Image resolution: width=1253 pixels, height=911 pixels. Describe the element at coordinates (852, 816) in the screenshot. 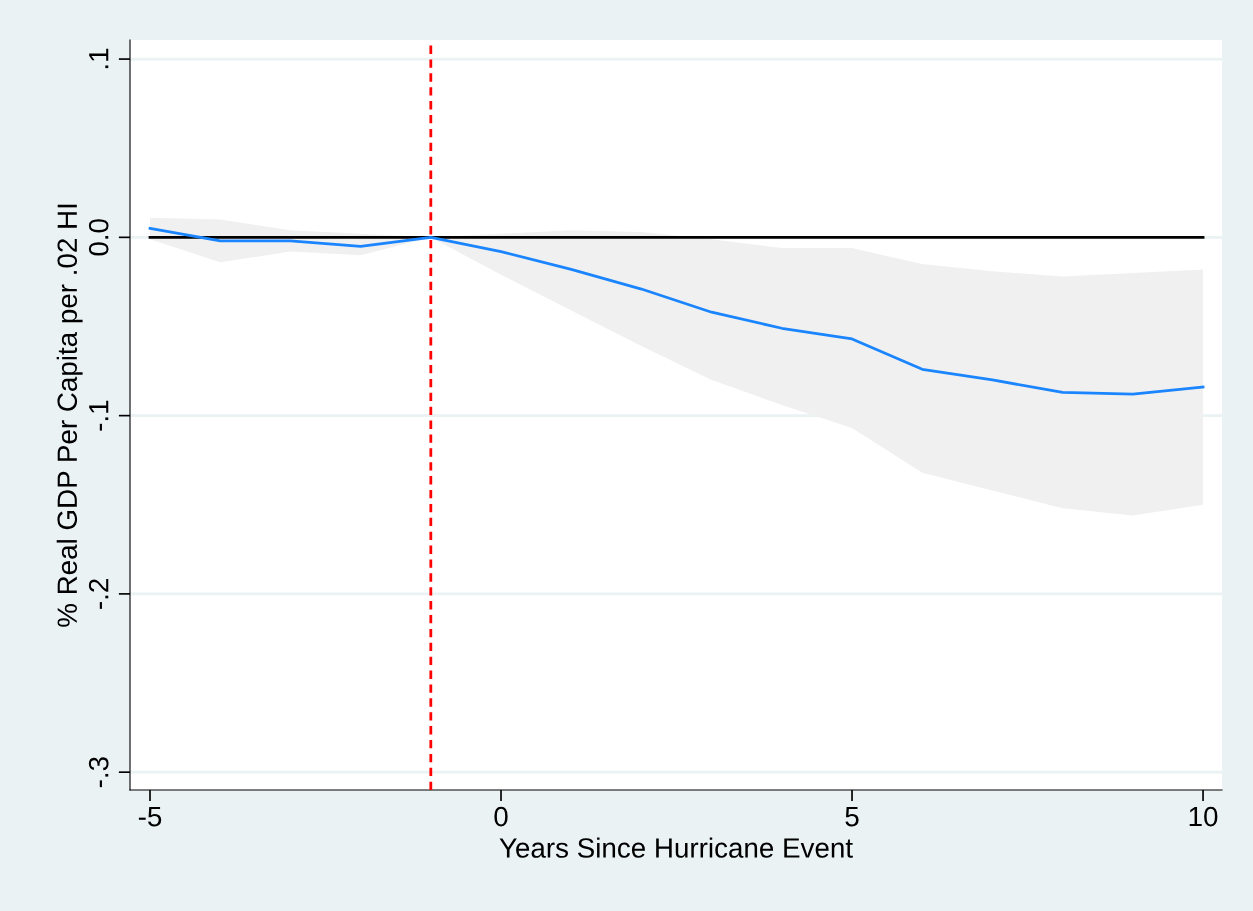

I see `x-tick-label: 5` at that location.